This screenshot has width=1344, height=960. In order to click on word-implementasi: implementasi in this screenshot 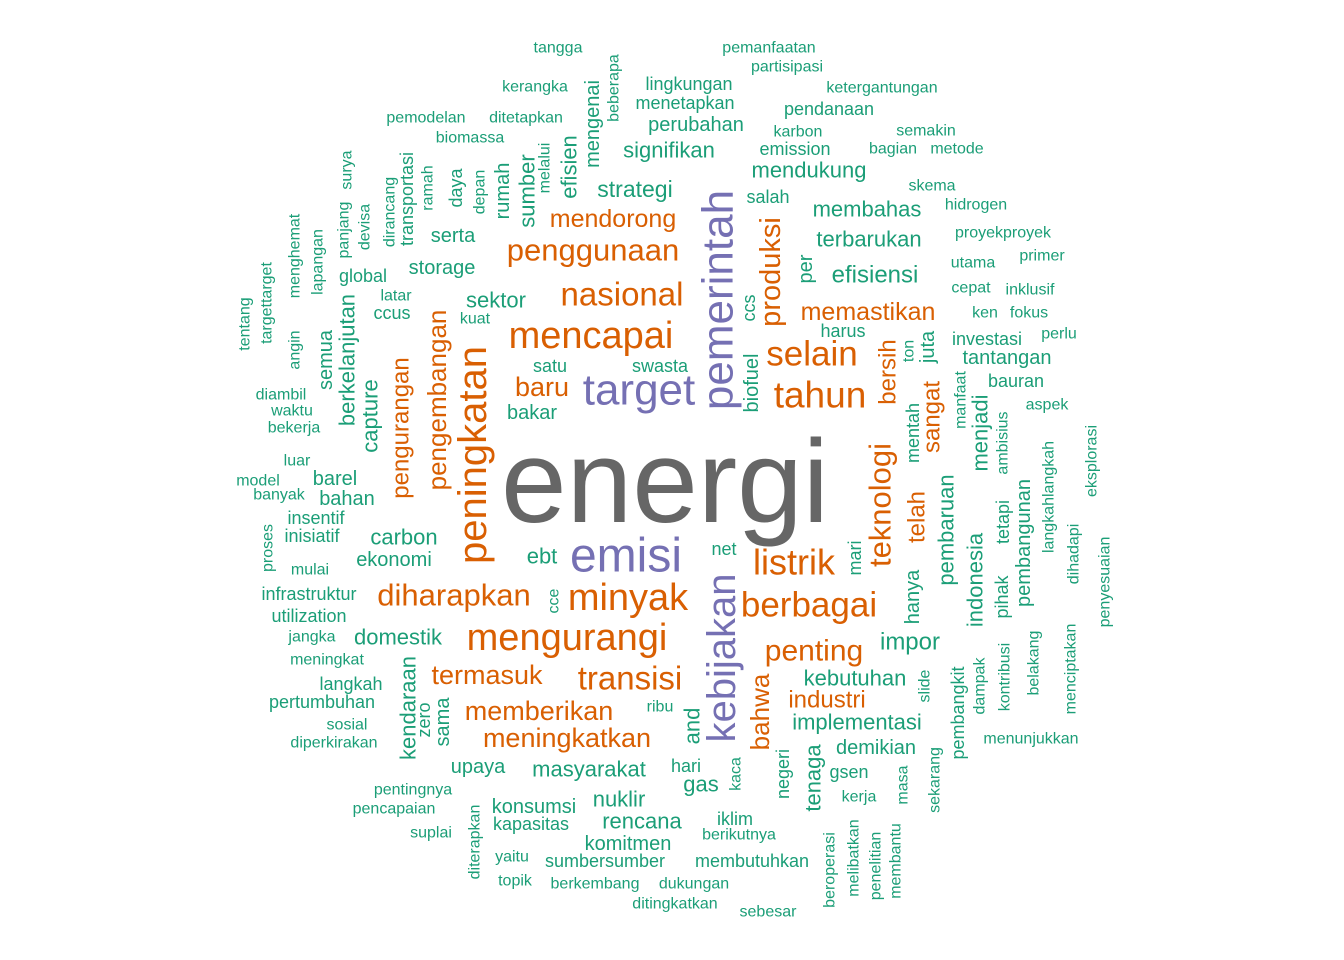, I will do `click(857, 722)`.